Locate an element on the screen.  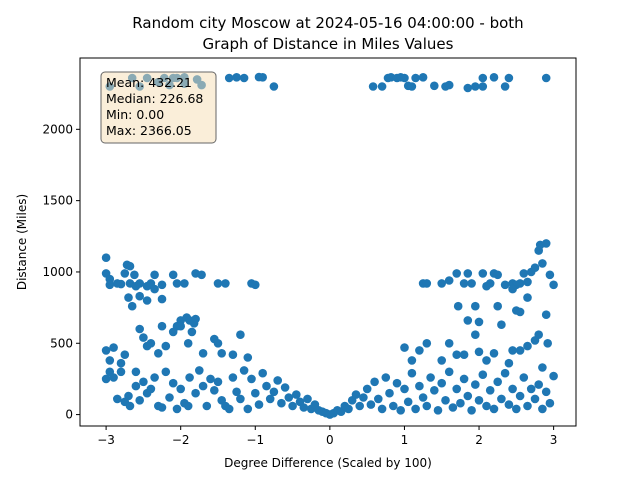
y-tick-label: 1000 is located at coordinates (57, 272).